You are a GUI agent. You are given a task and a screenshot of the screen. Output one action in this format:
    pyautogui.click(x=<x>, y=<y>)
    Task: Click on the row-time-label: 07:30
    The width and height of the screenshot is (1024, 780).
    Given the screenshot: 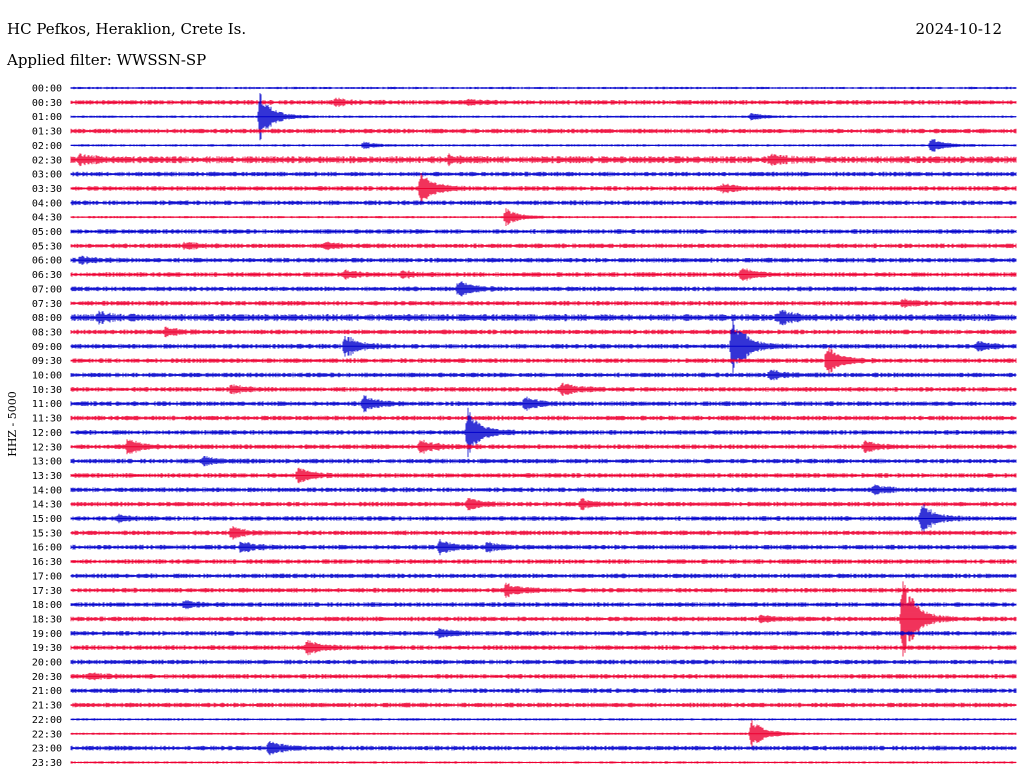 What is the action you would take?
    pyautogui.click(x=47, y=304)
    